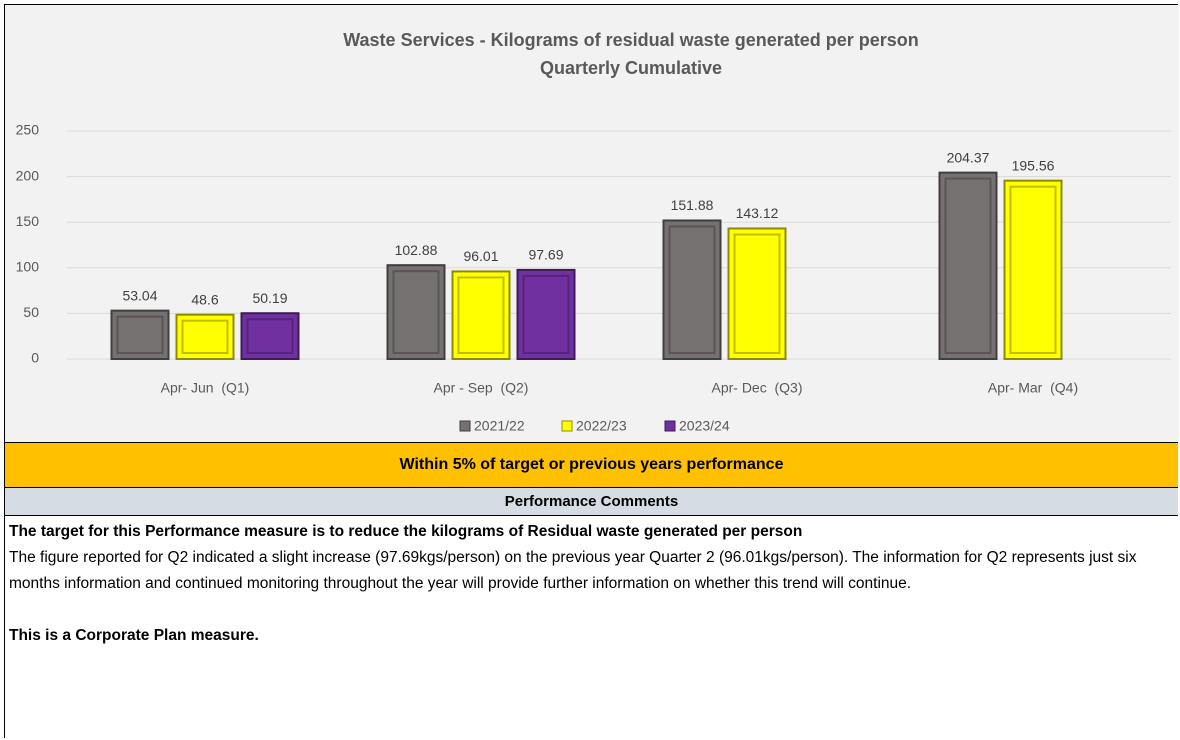 The height and width of the screenshot is (740, 1180). Describe the element at coordinates (1033, 388) in the screenshot. I see `x-tick-label: Apr- Mar (Q4)` at that location.